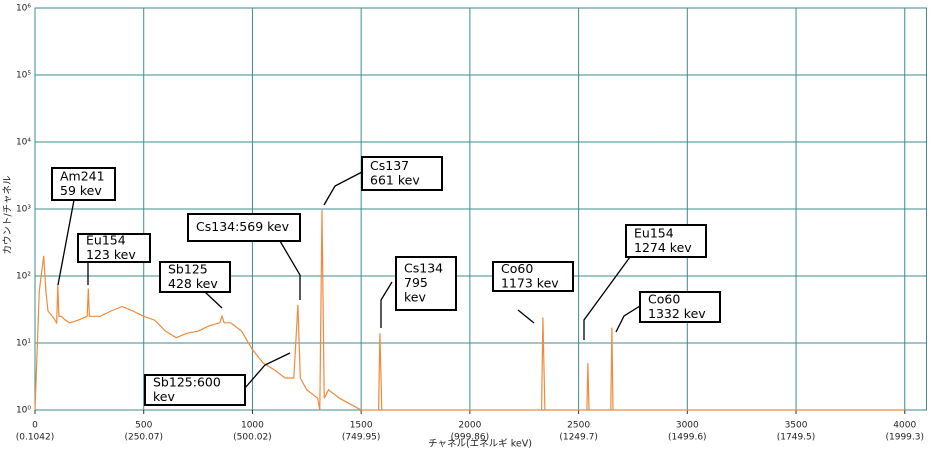 The image size is (937, 451). I want to click on callout-text: 123 kev, so click(111, 254).